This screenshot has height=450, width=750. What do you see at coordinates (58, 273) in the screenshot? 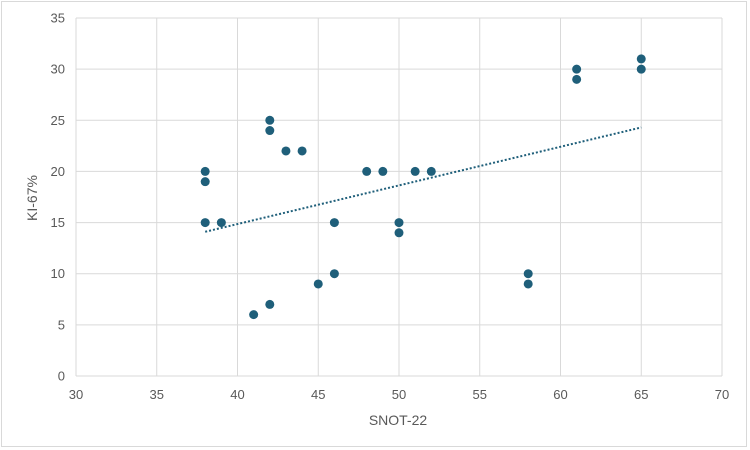
I see `y-tick-label: 10` at bounding box center [58, 273].